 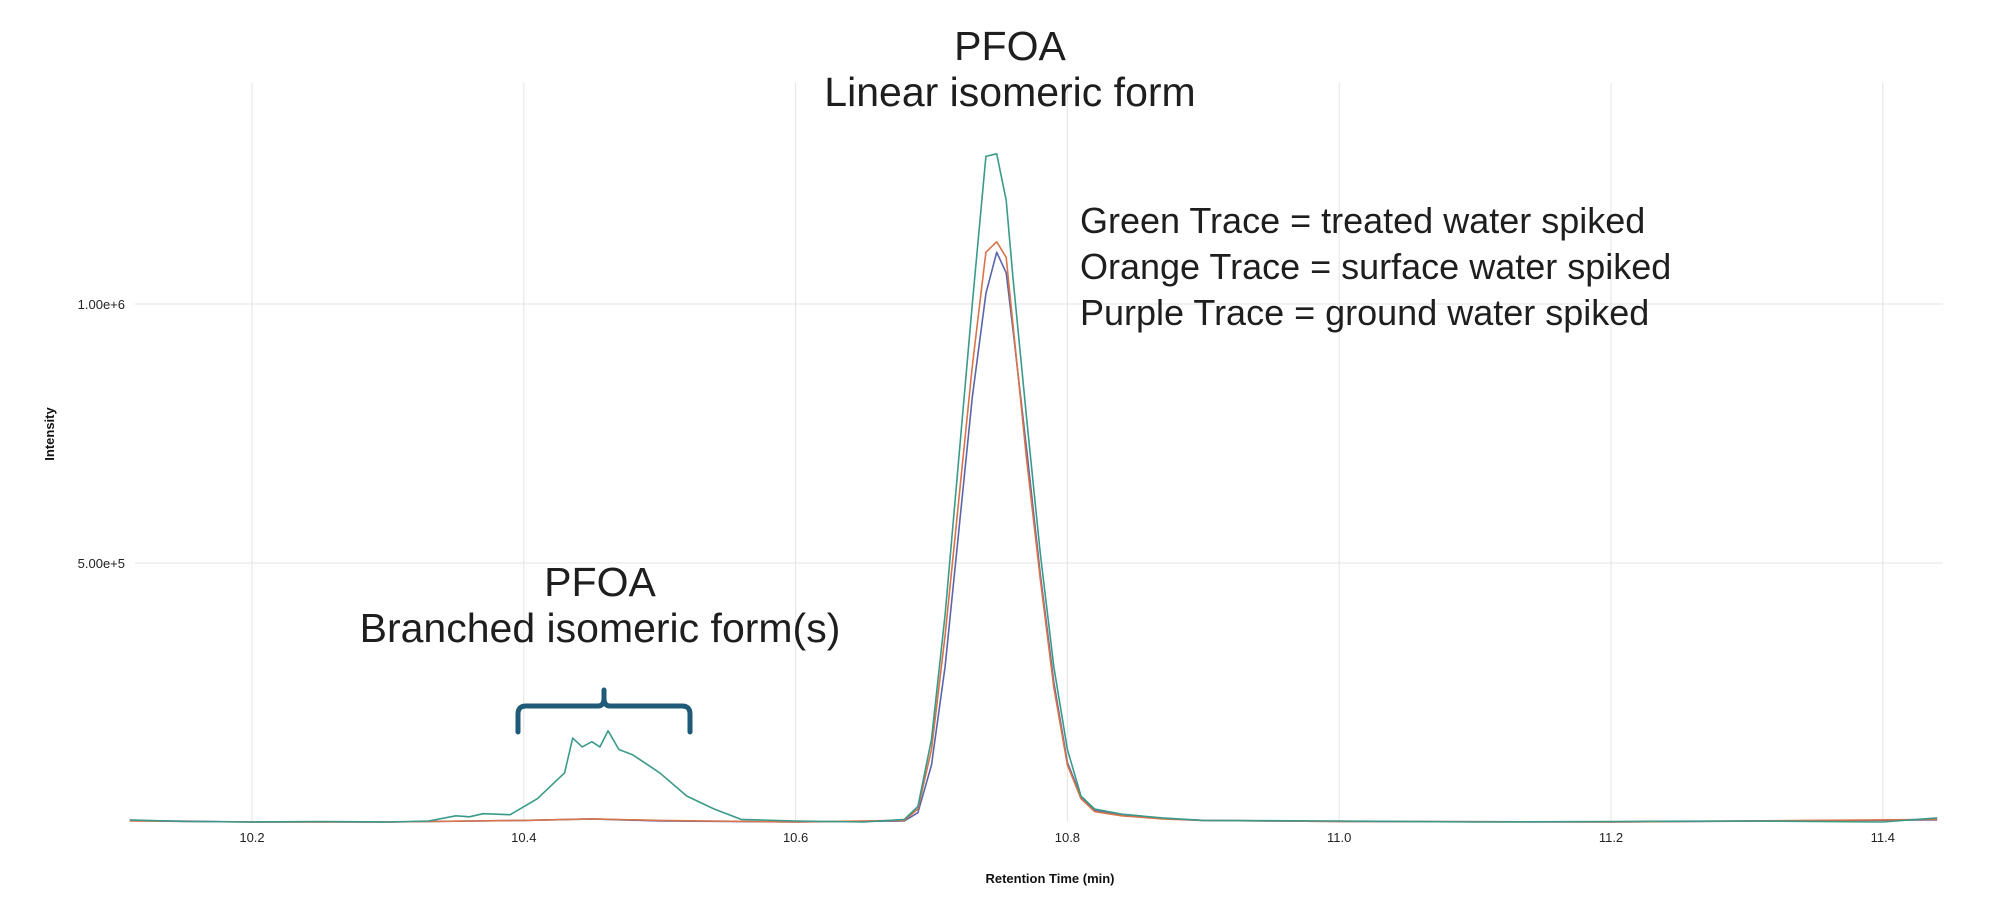 What do you see at coordinates (1365, 312) in the screenshot?
I see `legend-purple-trace: Purple Trace = ground water spiked` at bounding box center [1365, 312].